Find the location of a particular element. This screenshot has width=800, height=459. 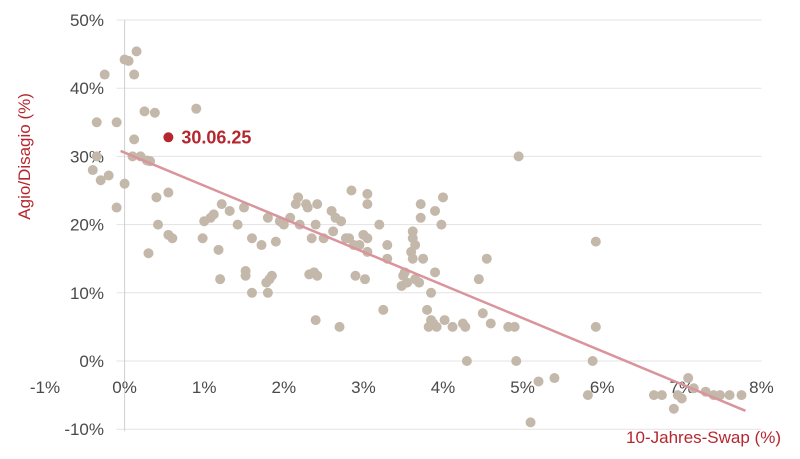

y-tick-label: 10% is located at coordinates (87, 293).